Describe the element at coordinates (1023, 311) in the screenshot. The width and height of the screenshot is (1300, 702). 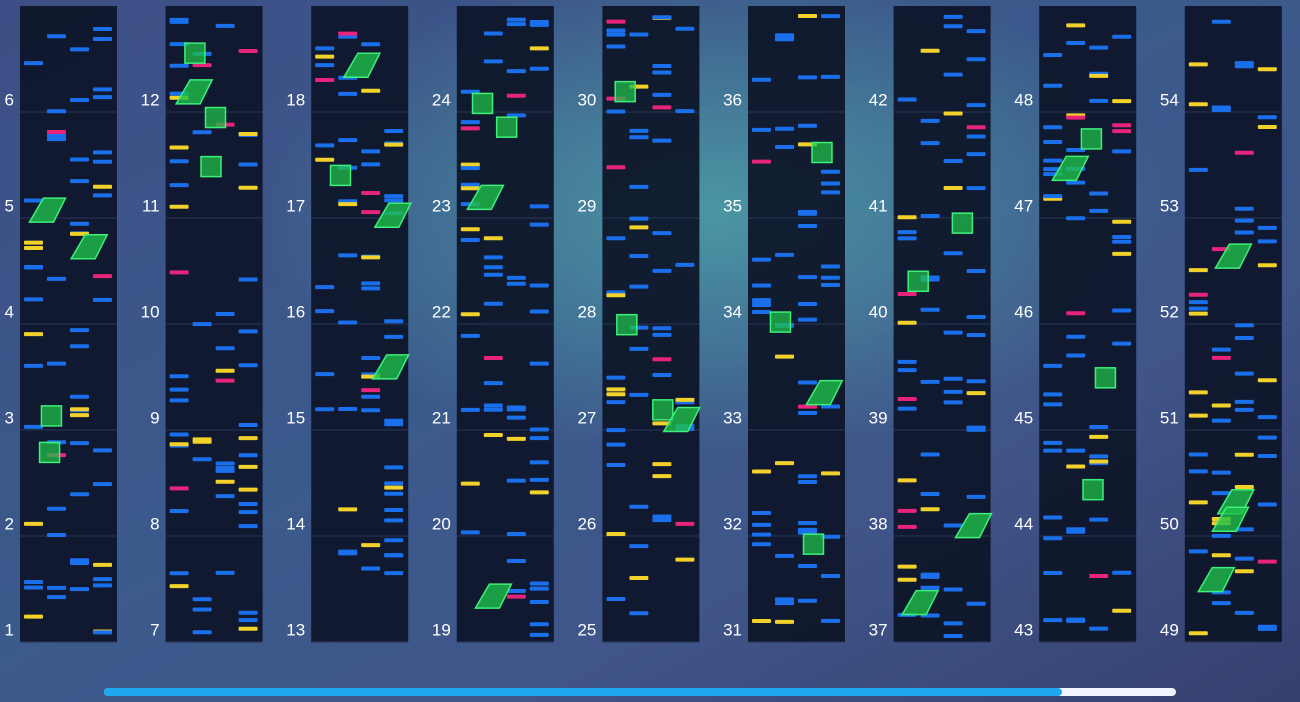
I see `measure-number: 46` at that location.